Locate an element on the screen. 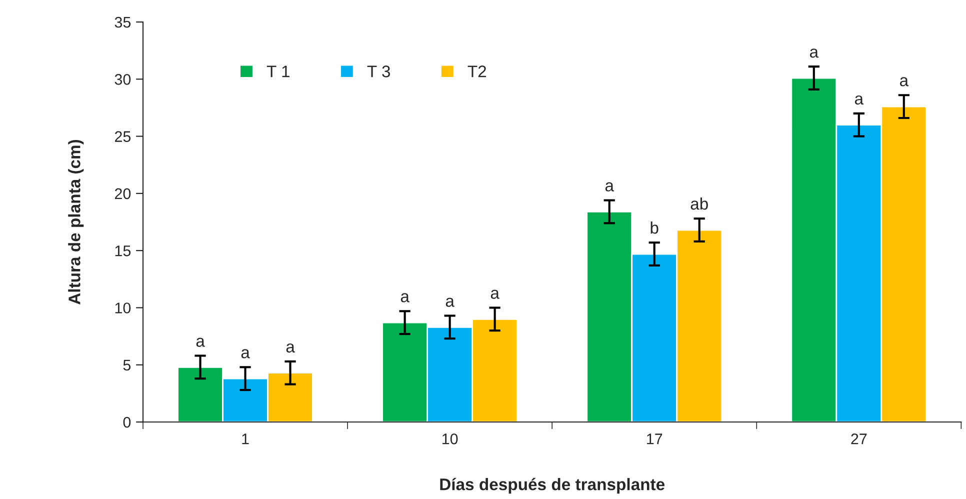 The height and width of the screenshot is (499, 966). y-tick-label: 0 is located at coordinates (127, 422).